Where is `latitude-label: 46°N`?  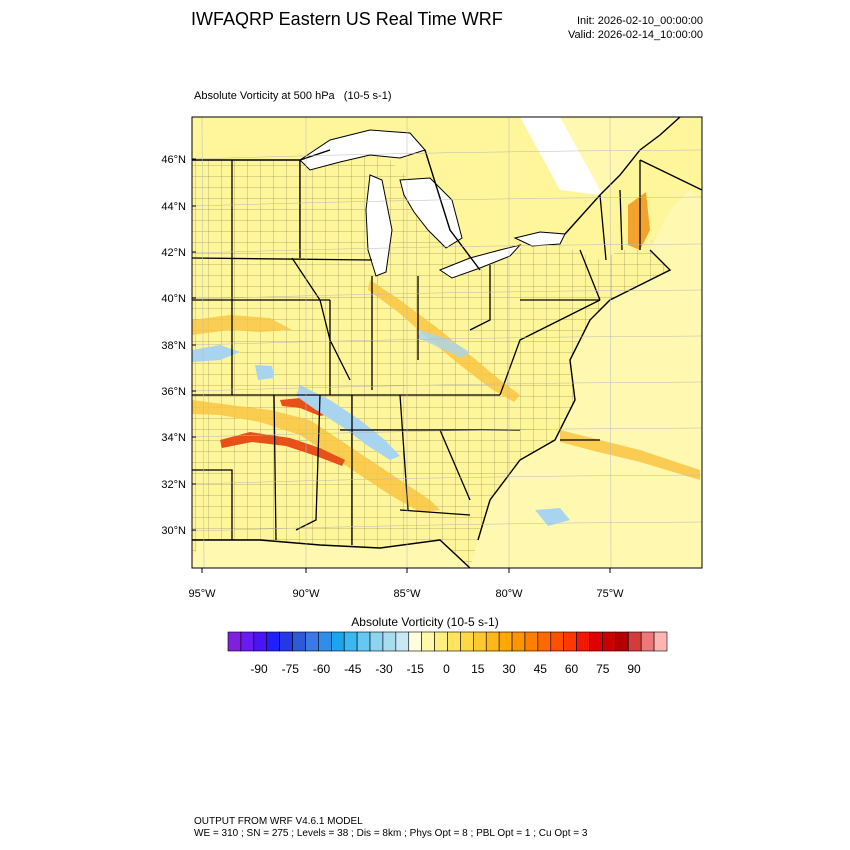
latitude-label: 46°N is located at coordinates (173, 160).